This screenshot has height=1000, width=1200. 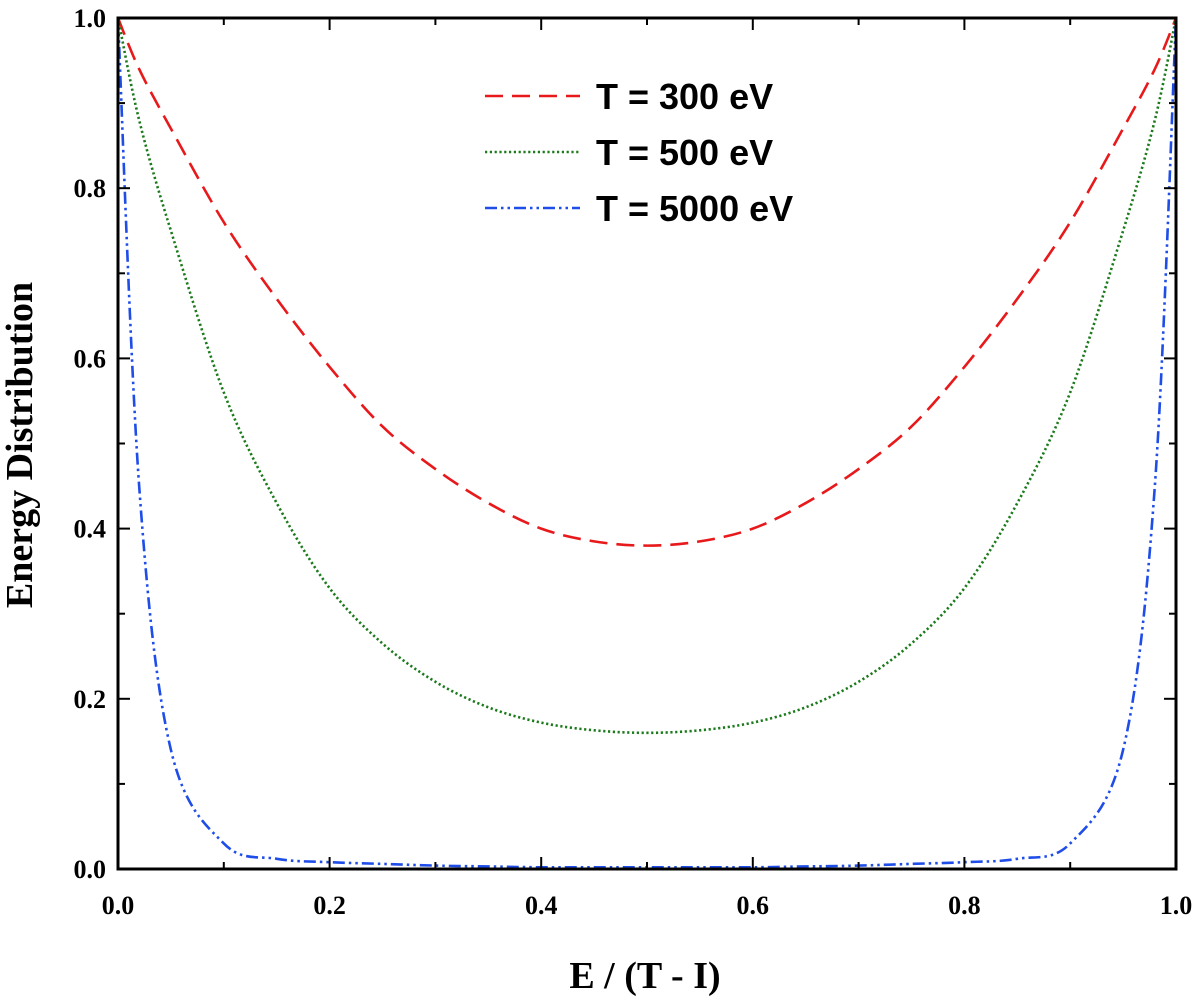 What do you see at coordinates (90, 18) in the screenshot?
I see `y-tick-label: 1.0` at bounding box center [90, 18].